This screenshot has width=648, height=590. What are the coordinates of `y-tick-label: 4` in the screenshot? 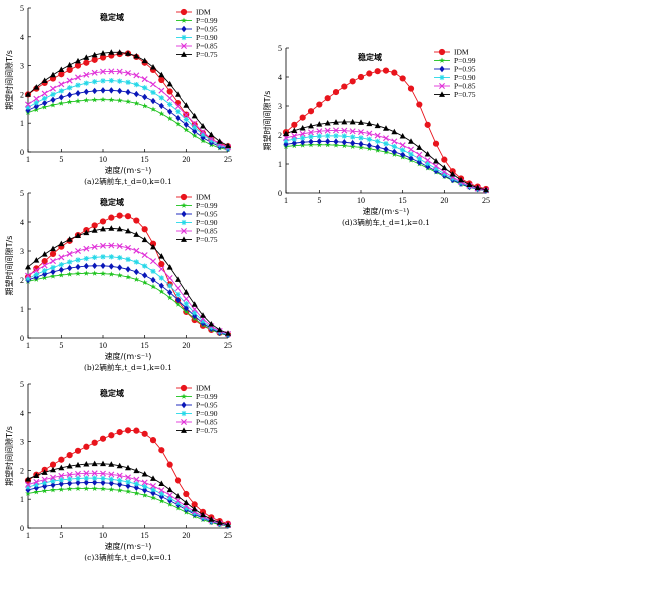 It's located at (280, 77).